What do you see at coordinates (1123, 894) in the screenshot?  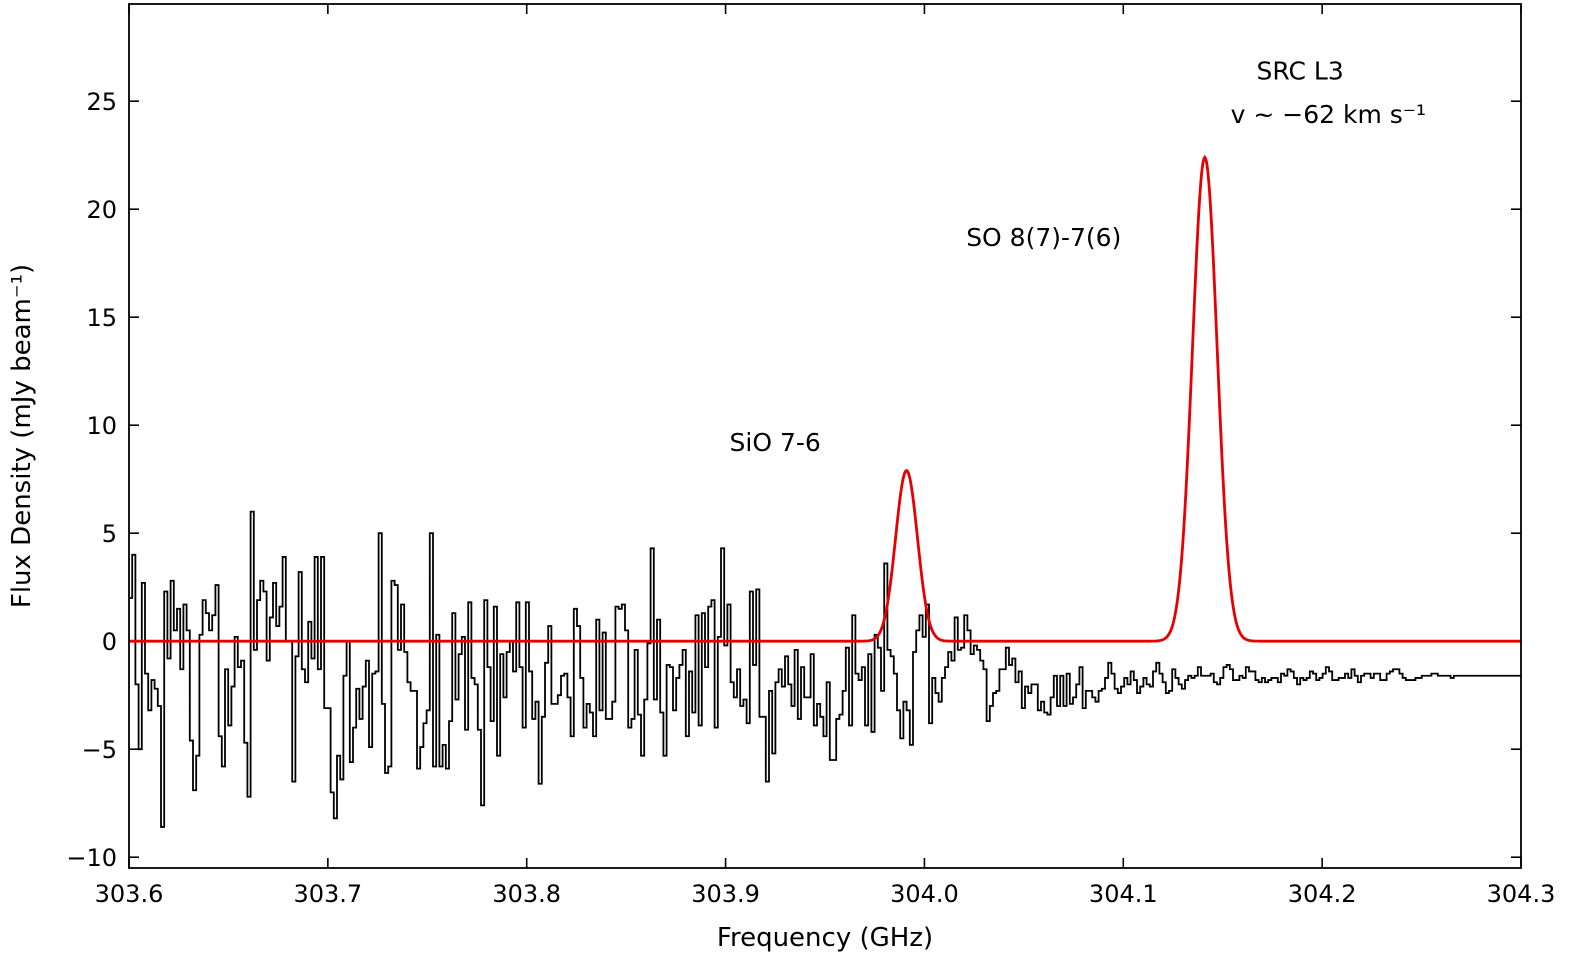 I see `x-tick-label: 304.1` at bounding box center [1123, 894].